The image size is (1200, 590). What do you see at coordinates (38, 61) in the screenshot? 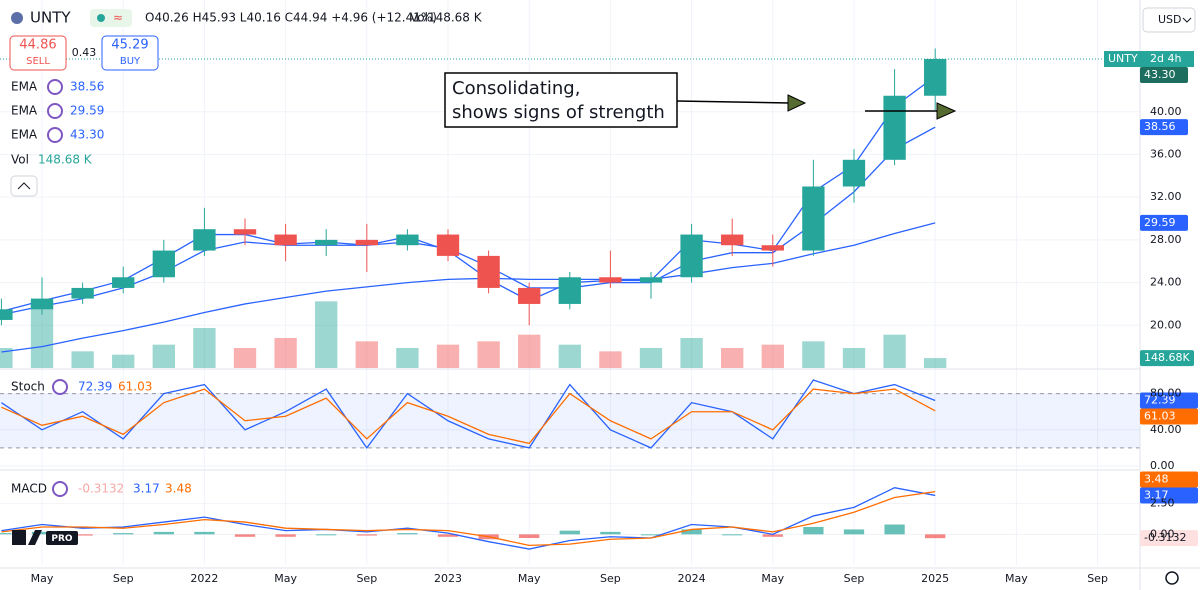
I see `sell-label: SELL` at bounding box center [38, 61].